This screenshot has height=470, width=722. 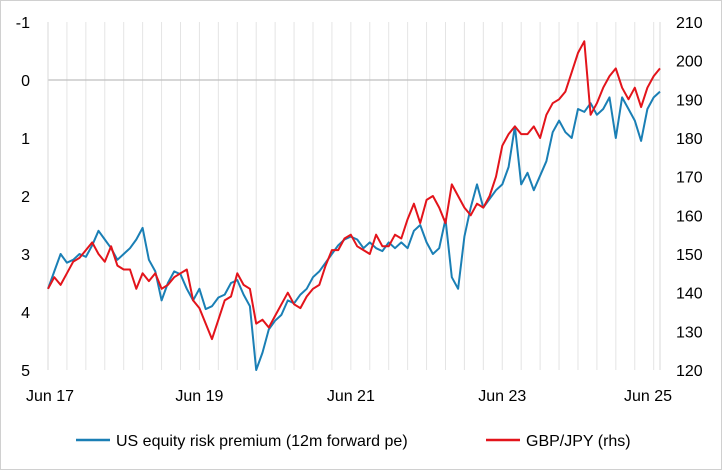 What do you see at coordinates (23, 23) in the screenshot?
I see `left-tick-label: -1` at bounding box center [23, 23].